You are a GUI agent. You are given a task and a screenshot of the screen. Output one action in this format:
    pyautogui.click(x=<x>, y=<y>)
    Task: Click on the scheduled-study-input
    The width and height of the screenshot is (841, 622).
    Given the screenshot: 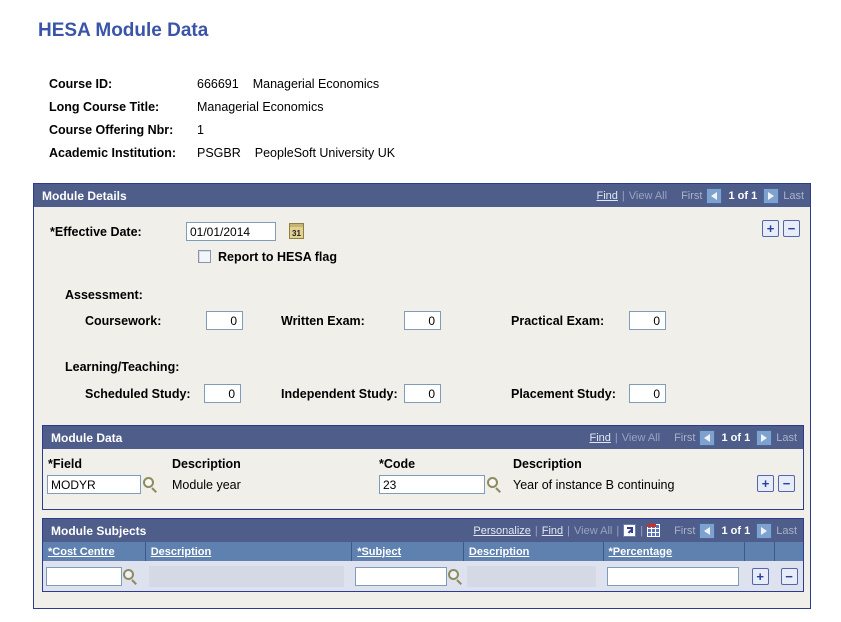 What is the action you would take?
    pyautogui.click(x=222, y=393)
    